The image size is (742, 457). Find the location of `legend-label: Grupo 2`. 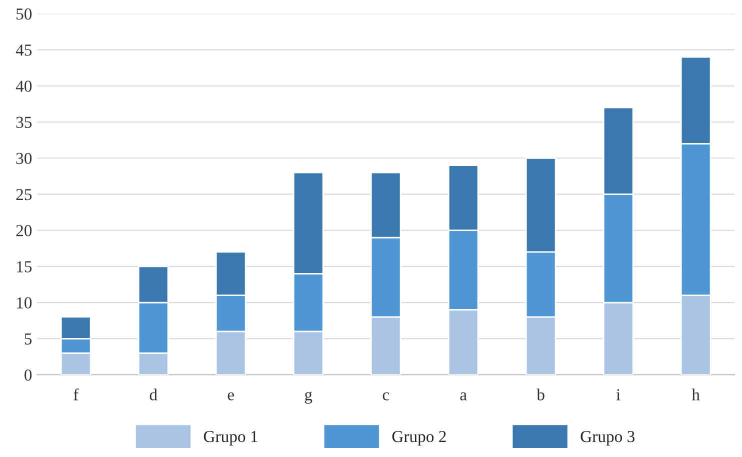

legend-label: Grupo 2 is located at coordinates (419, 438).